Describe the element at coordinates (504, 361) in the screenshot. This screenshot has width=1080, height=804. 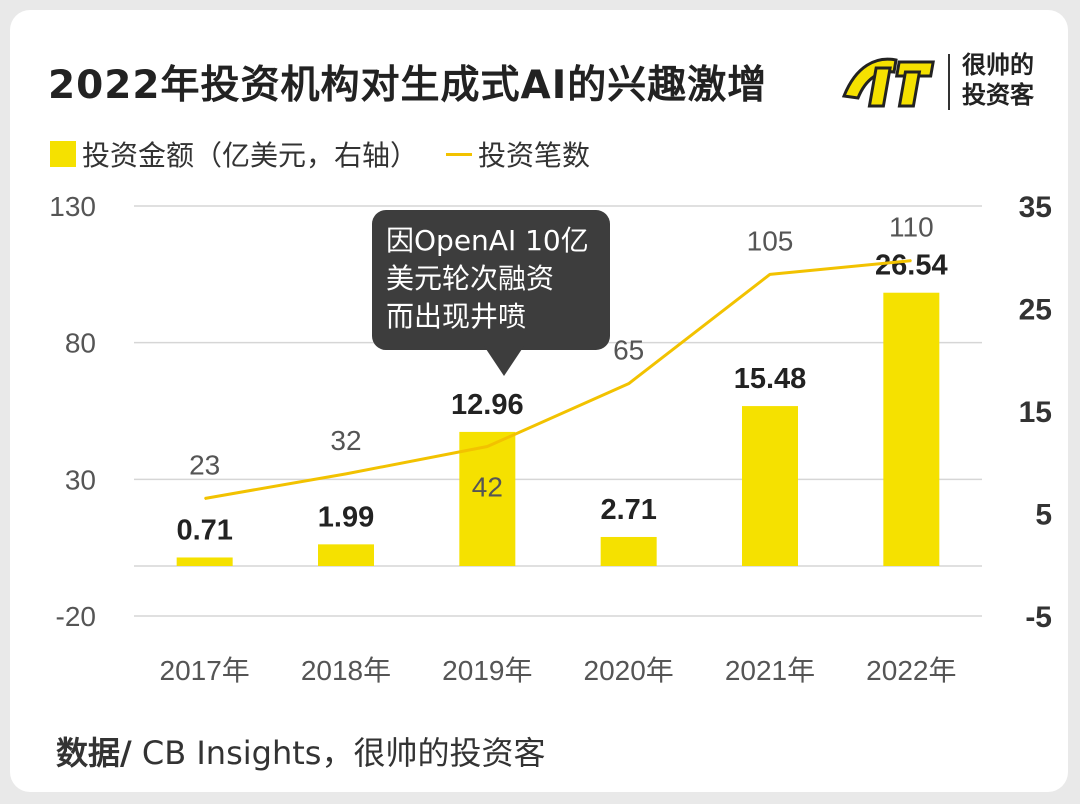
I see `annotation-callout-tail` at that location.